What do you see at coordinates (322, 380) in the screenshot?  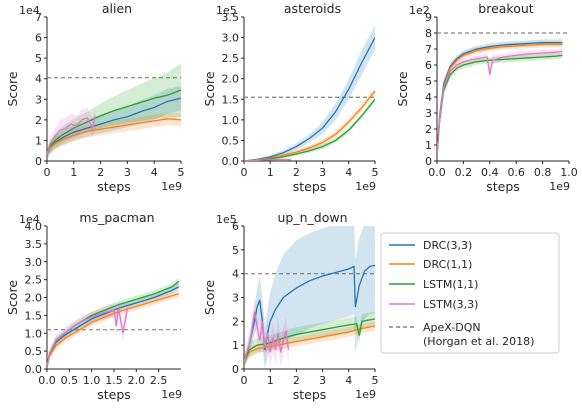 I see `x-tick-label: 3` at bounding box center [322, 380].